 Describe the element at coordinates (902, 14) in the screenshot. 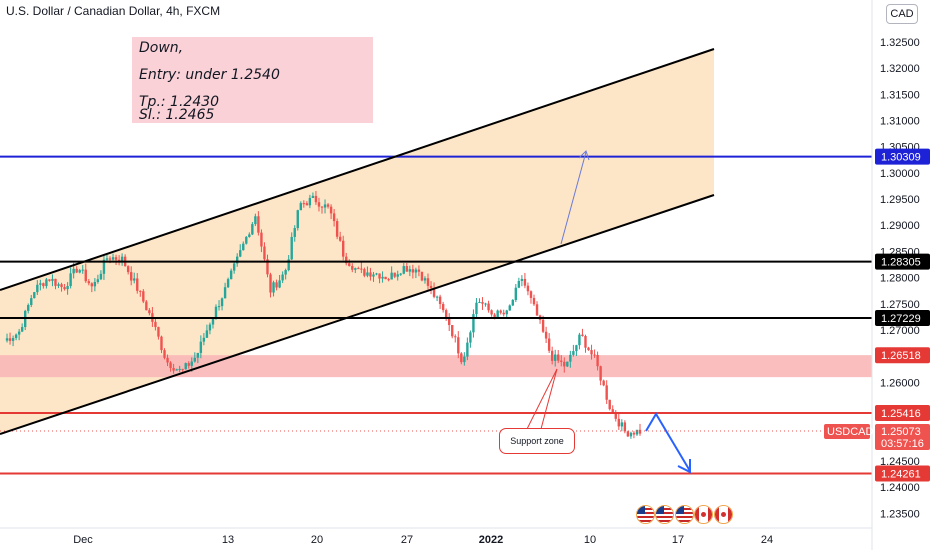

I see `currency-badge: CAD` at that location.